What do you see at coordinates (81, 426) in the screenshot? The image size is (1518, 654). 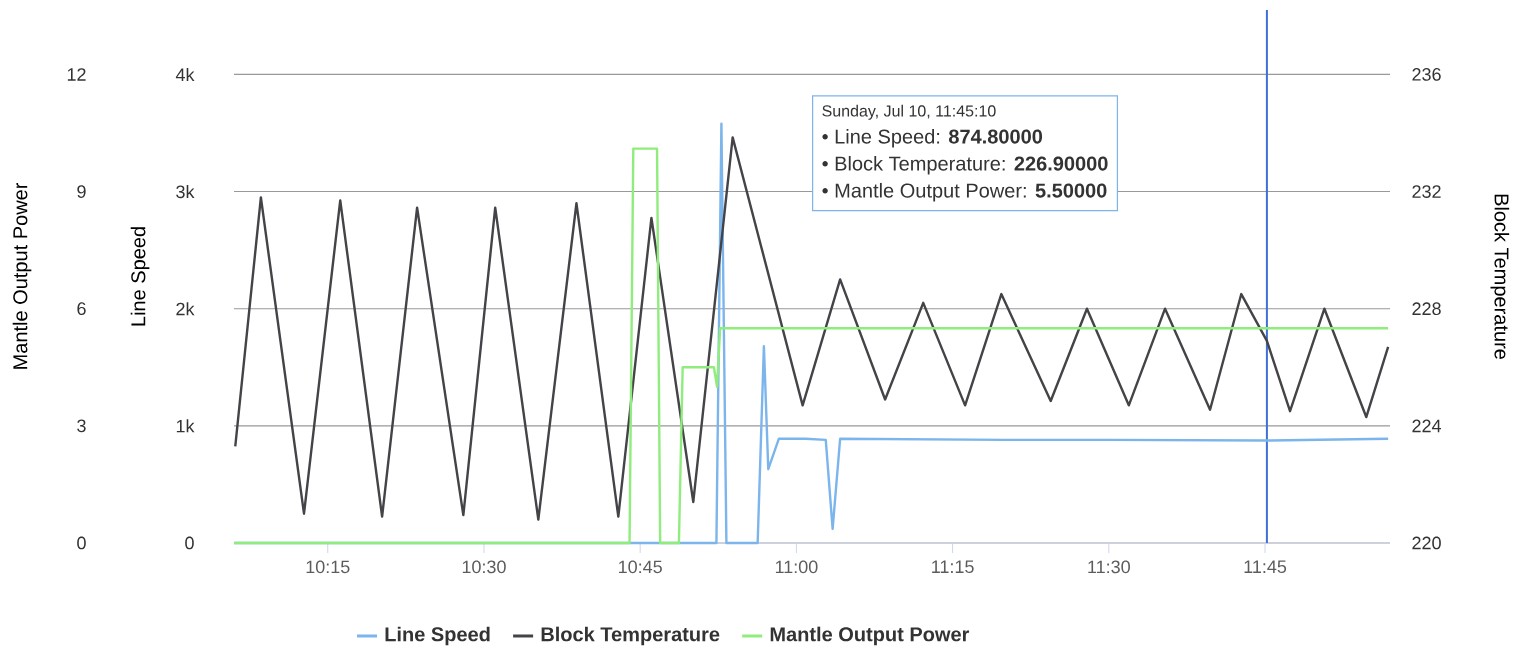 I see `y3-tick-label: 3` at bounding box center [81, 426].